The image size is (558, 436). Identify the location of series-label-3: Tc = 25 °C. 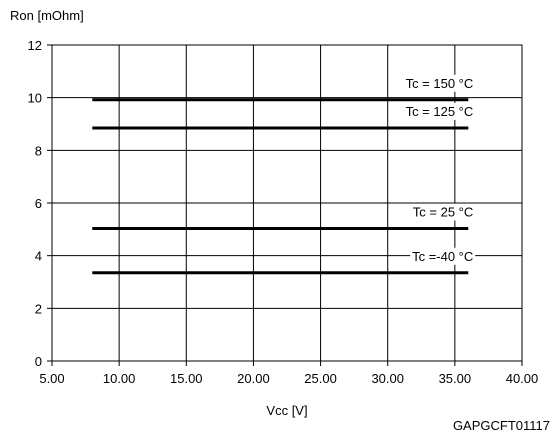
(443, 212).